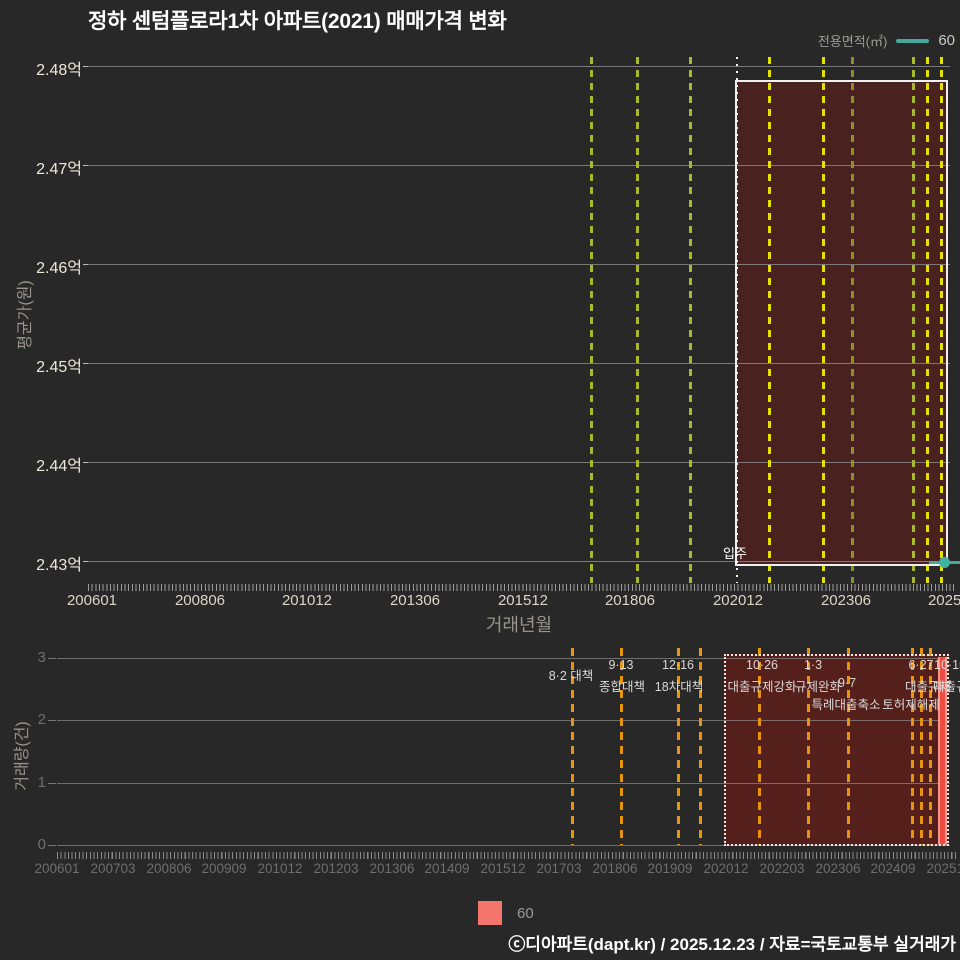 The width and height of the screenshot is (960, 960). Describe the element at coordinates (735, 553) in the screenshot. I see `move-in-label: 입주` at that location.